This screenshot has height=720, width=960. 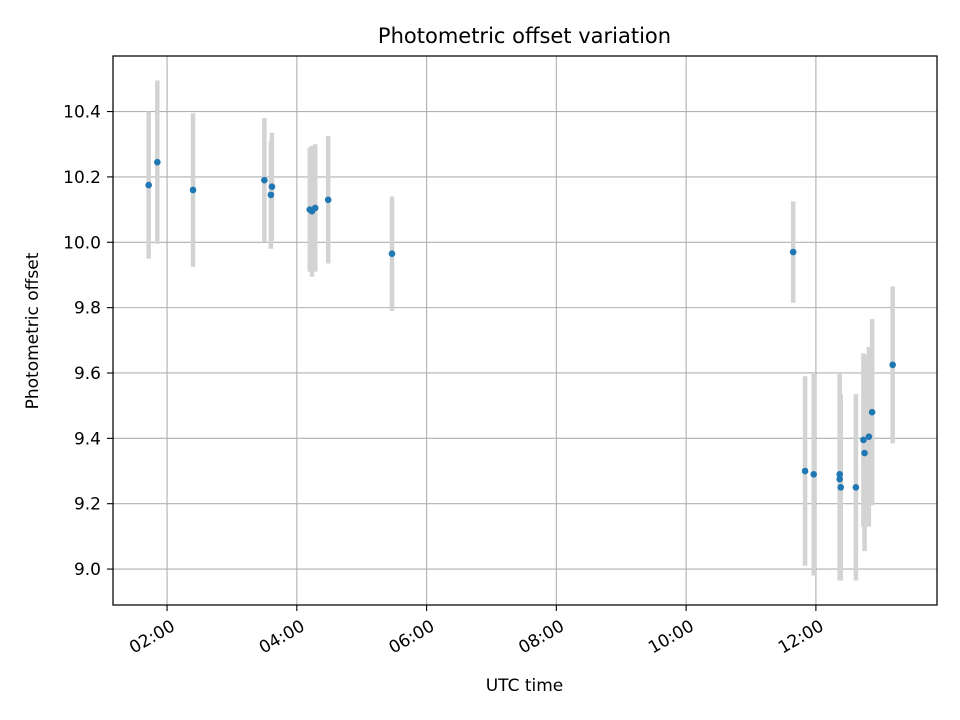 What do you see at coordinates (87, 570) in the screenshot?
I see `y-tick-label: 9.0` at bounding box center [87, 570].